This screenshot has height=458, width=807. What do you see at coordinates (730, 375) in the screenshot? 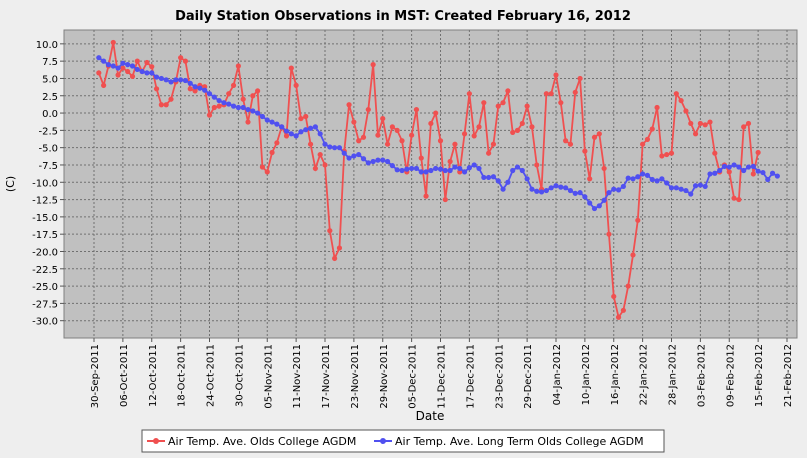
I see `x-tick-label: 09-Feb-2012` at bounding box center [730, 375].